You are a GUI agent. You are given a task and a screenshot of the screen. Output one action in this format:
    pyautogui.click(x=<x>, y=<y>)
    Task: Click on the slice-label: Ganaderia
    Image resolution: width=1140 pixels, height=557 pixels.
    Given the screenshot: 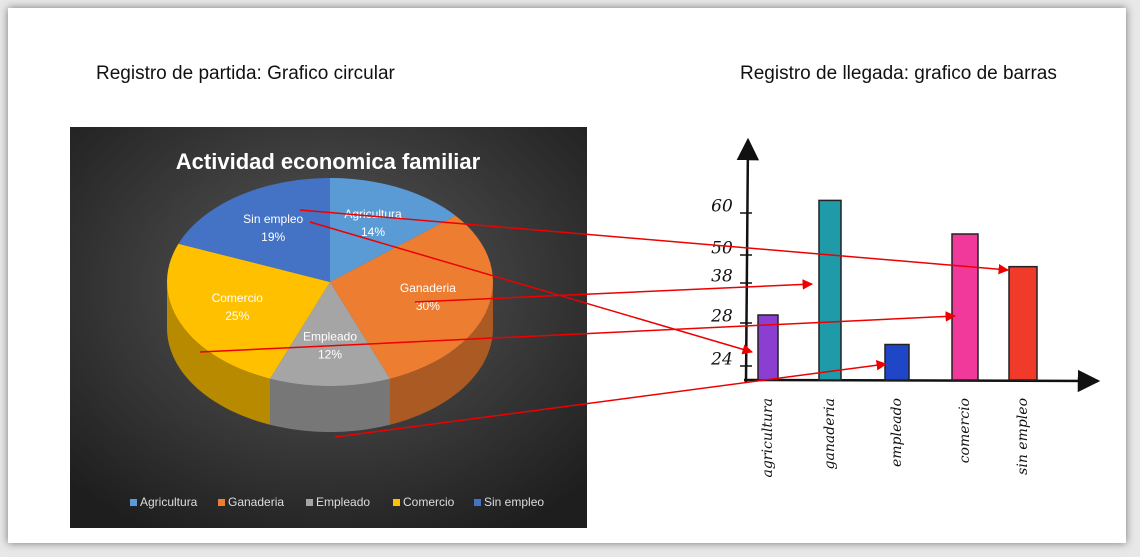 What is the action you would take?
    pyautogui.click(x=428, y=288)
    